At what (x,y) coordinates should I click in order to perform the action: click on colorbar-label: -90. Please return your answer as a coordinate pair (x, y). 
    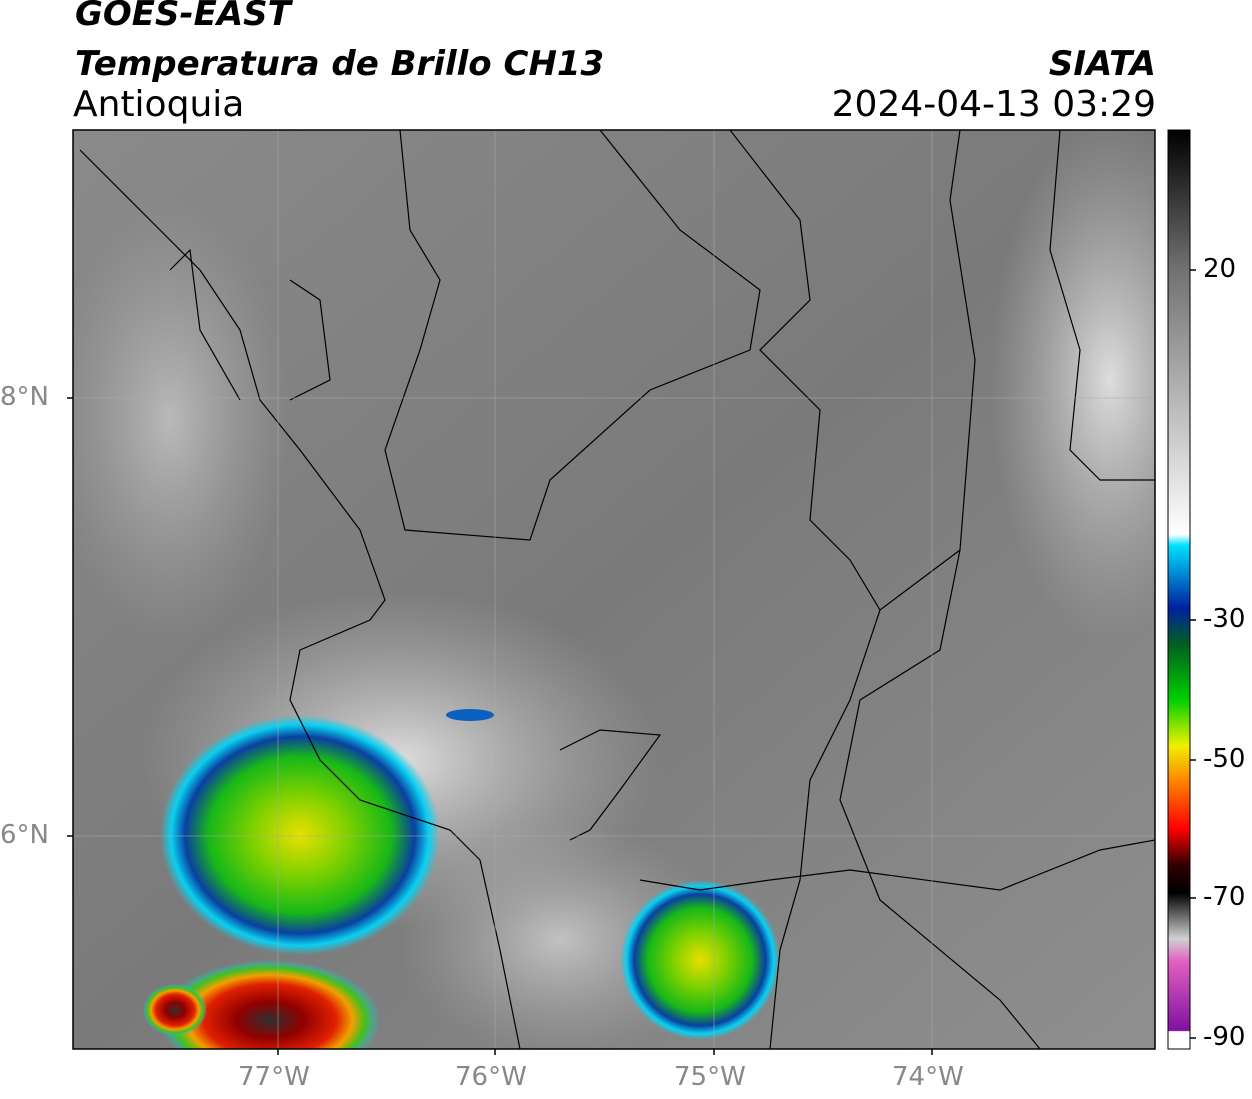
    Looking at the image, I should click on (1224, 1037).